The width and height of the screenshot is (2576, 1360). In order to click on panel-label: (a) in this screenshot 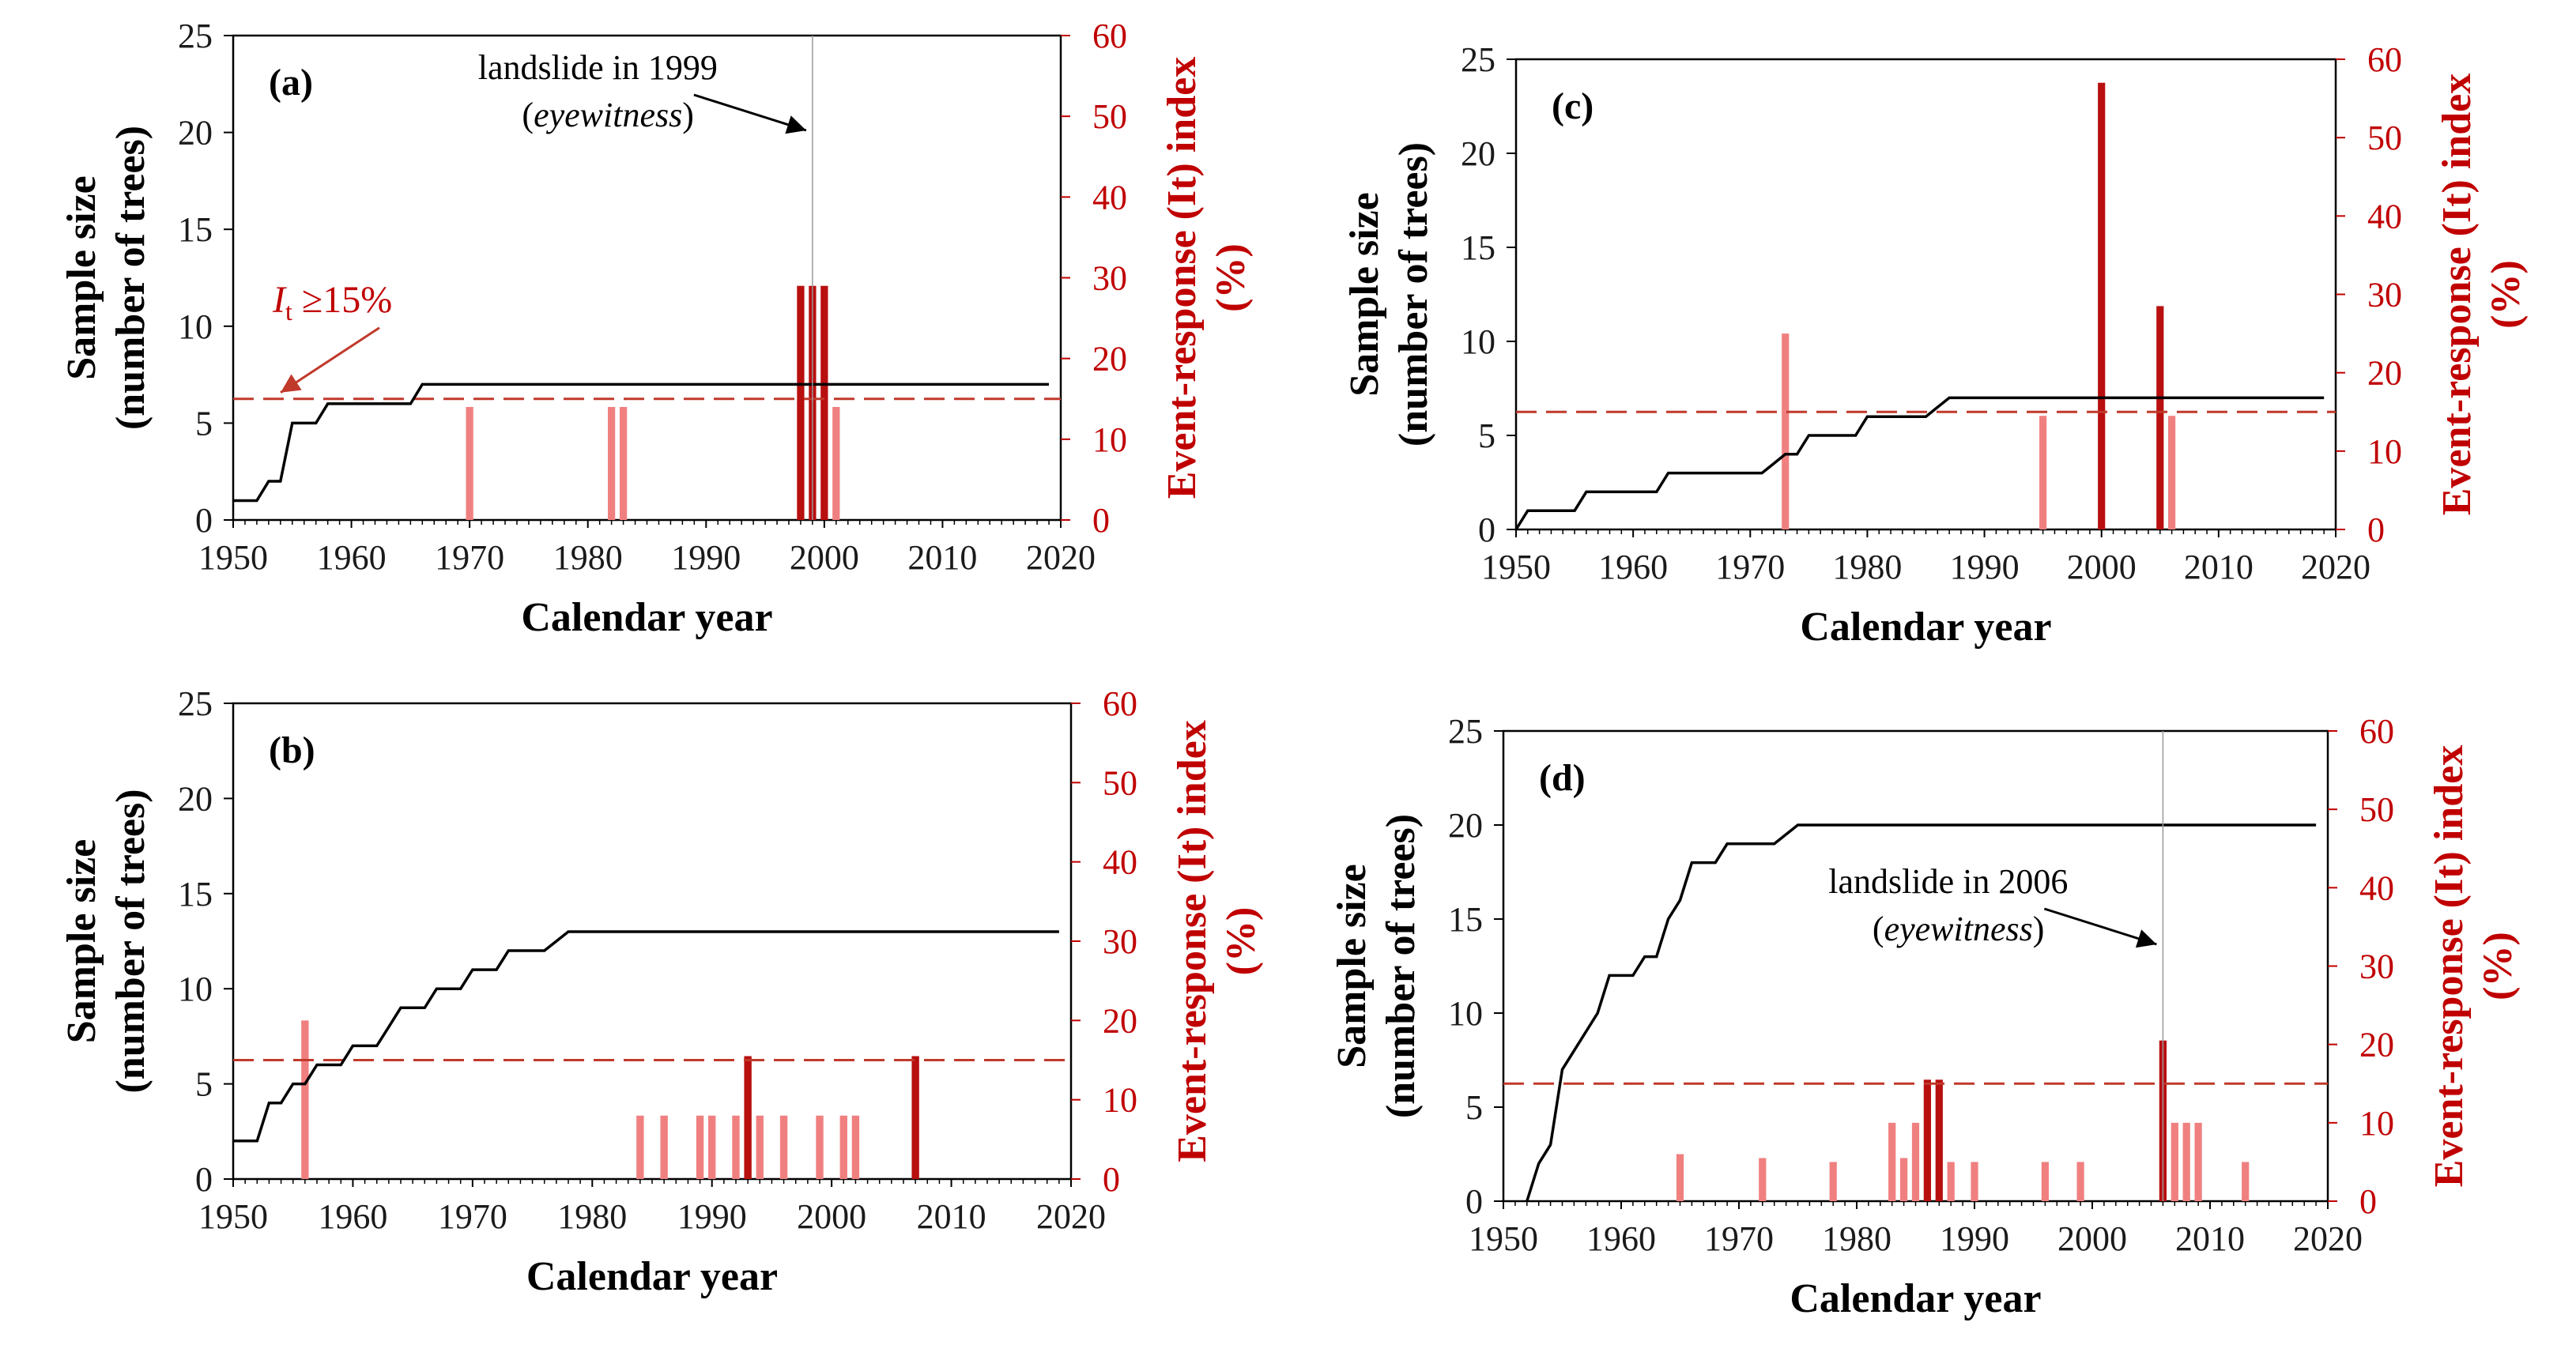, I will do `click(291, 83)`.